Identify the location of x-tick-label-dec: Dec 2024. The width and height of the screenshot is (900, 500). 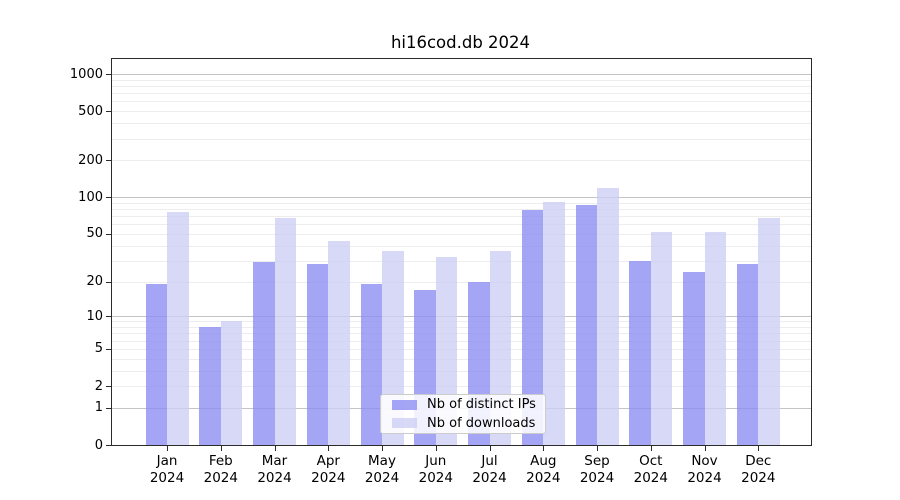
(758, 469).